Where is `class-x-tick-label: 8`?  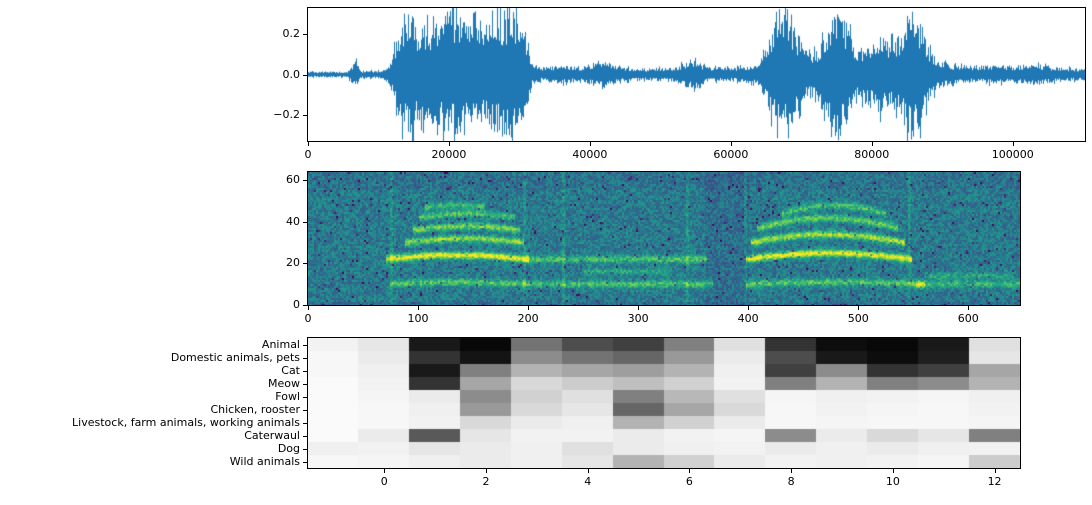
class-x-tick-label: 8 is located at coordinates (791, 481).